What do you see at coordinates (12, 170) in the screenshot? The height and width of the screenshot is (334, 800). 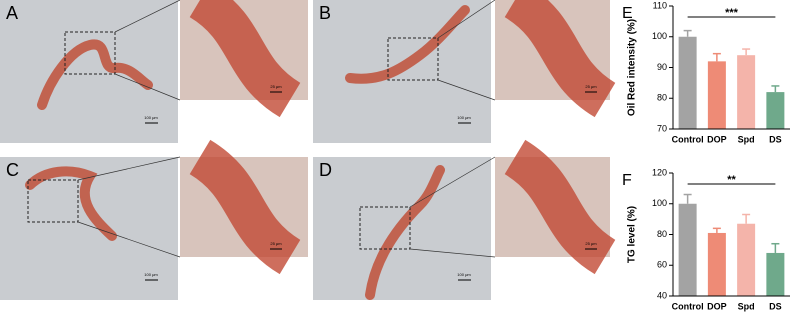 I see `panel-label: C` at bounding box center [12, 170].